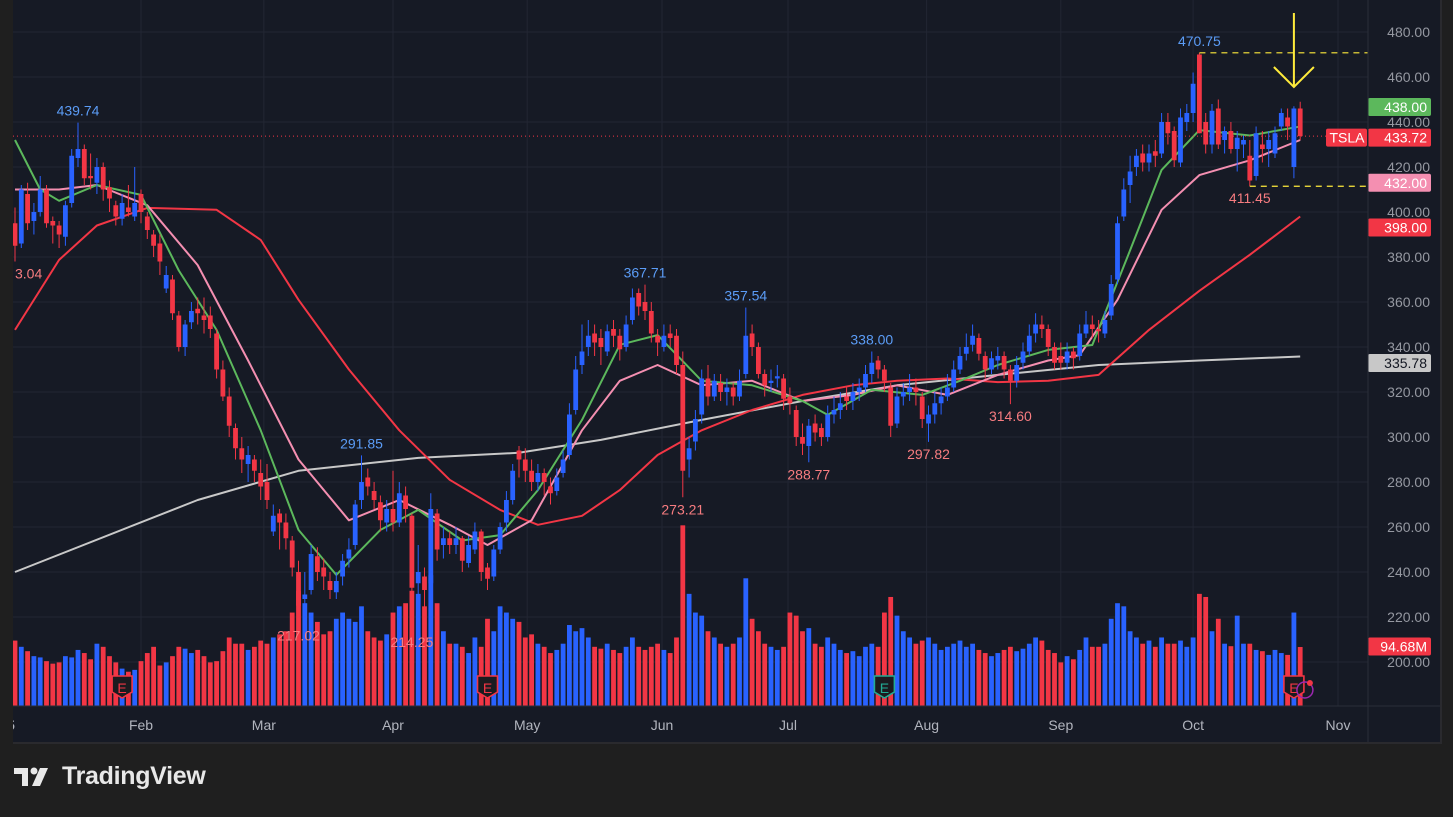 Image resolution: width=1453 pixels, height=817 pixels. Describe the element at coordinates (1408, 122) in the screenshot. I see `price-axis-tick: 440.00` at that location.